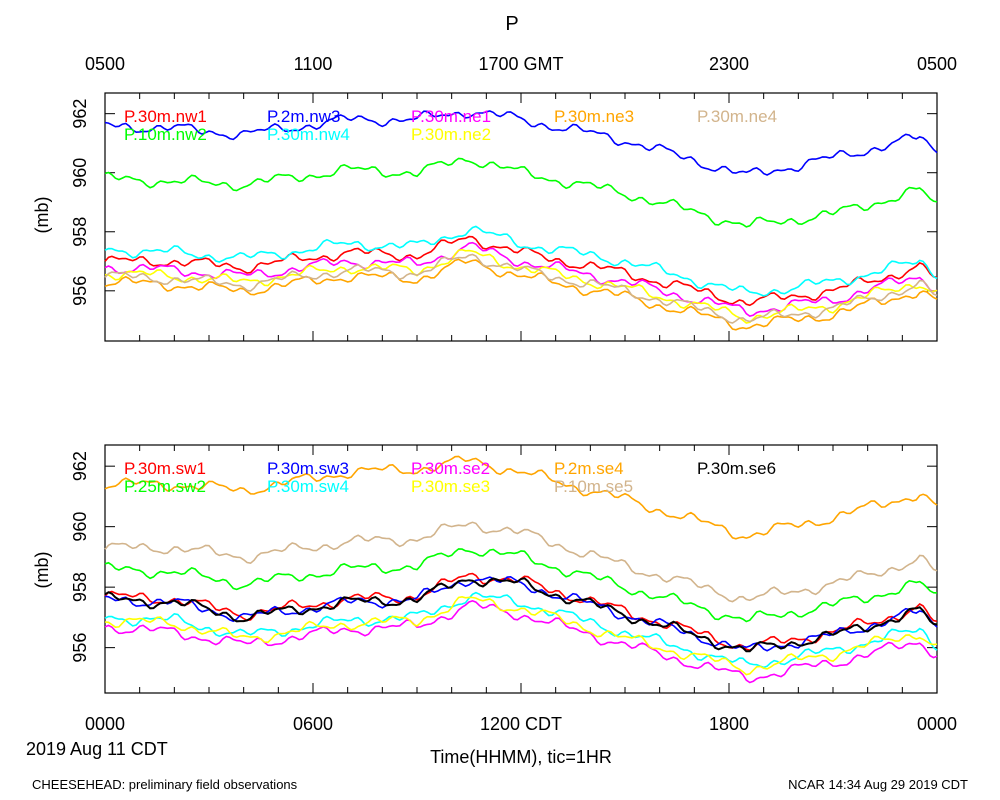 This screenshot has height=800, width=1000. I want to click on series-line-P.25m.sw2, so click(521, 585).